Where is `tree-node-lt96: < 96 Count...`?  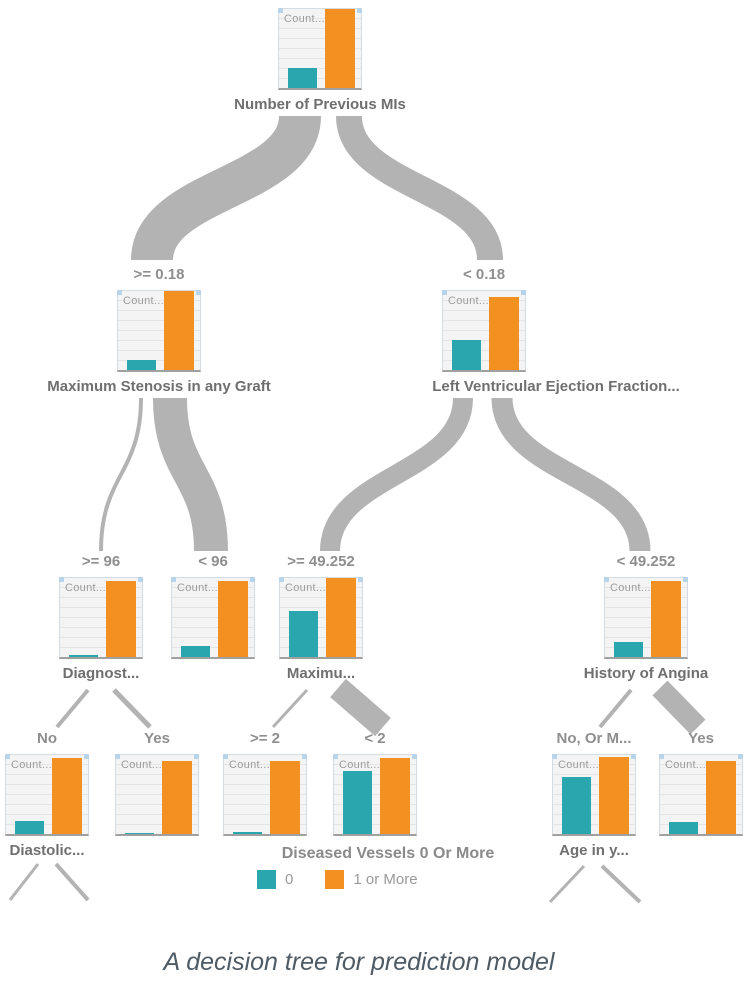
tree-node-lt96: < 96 Count... is located at coordinates (213, 606).